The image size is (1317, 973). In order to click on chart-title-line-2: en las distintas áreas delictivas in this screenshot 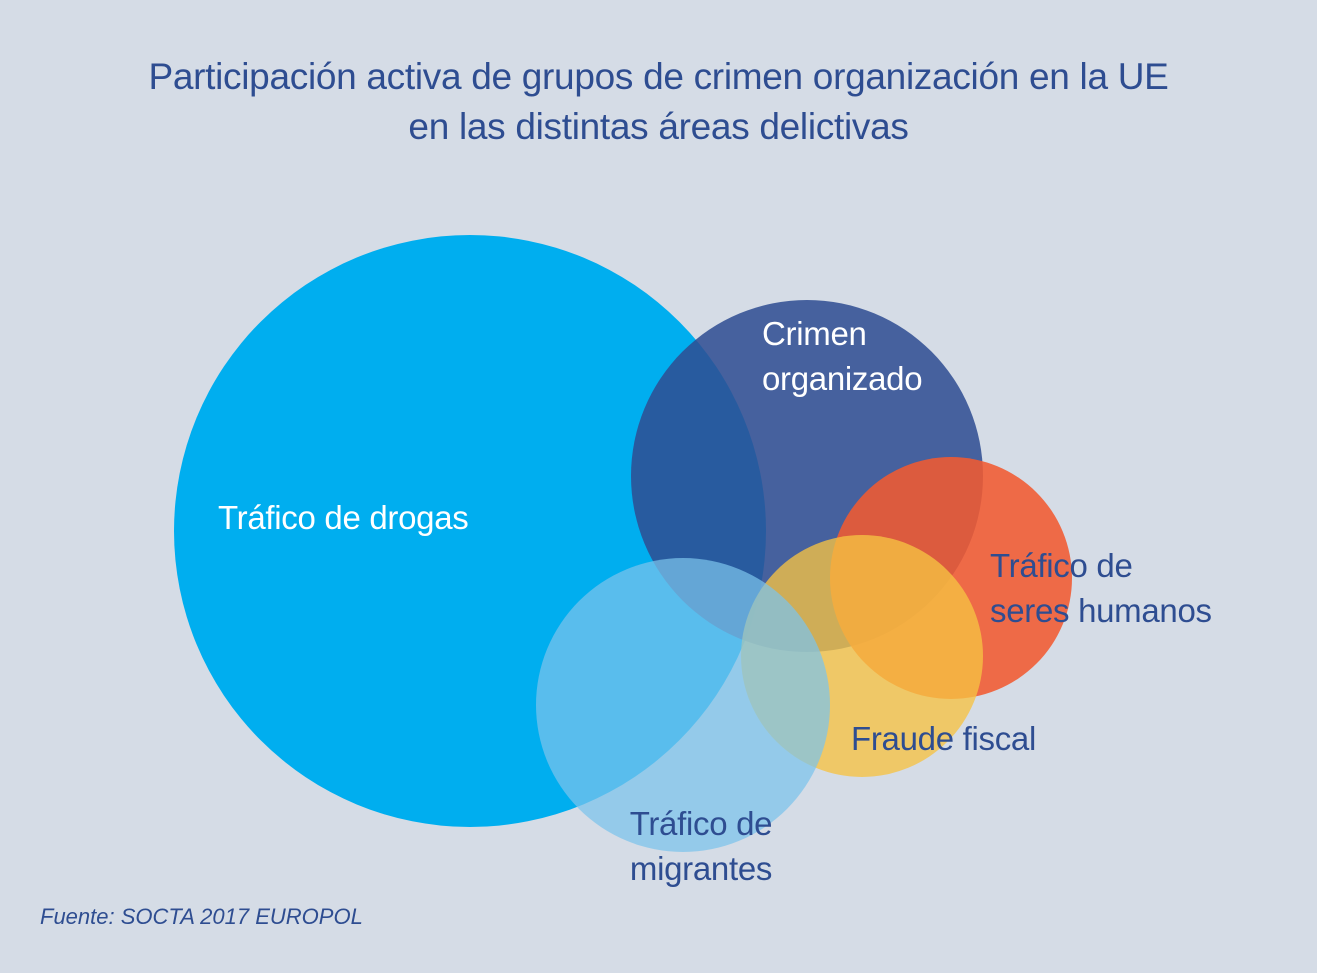, I will do `click(658, 126)`.